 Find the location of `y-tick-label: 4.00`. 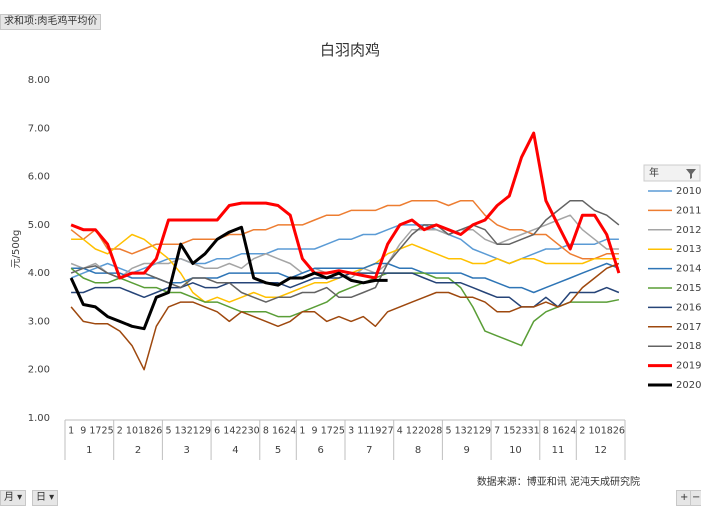

y-tick-label: 4.00 is located at coordinates (39, 273).